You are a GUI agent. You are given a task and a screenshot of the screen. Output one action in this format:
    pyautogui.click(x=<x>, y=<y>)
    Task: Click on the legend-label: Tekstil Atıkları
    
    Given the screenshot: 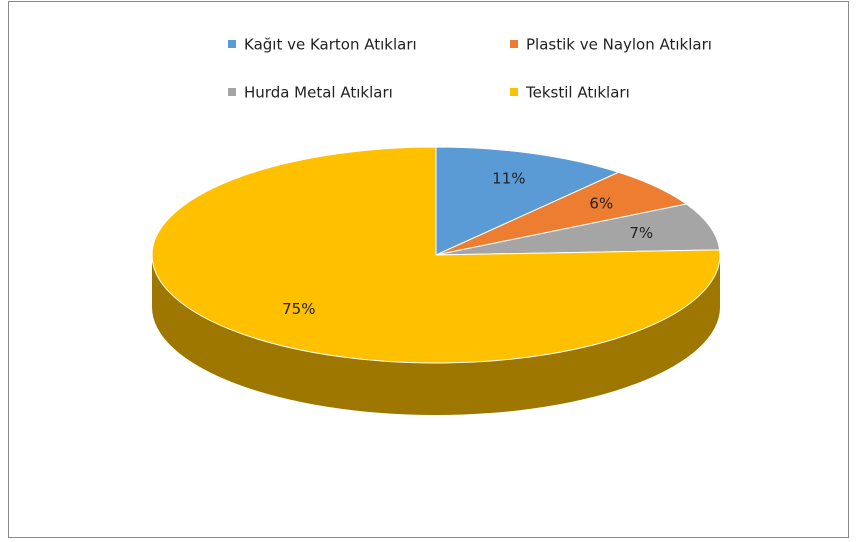 What is the action you would take?
    pyautogui.click(x=577, y=93)
    